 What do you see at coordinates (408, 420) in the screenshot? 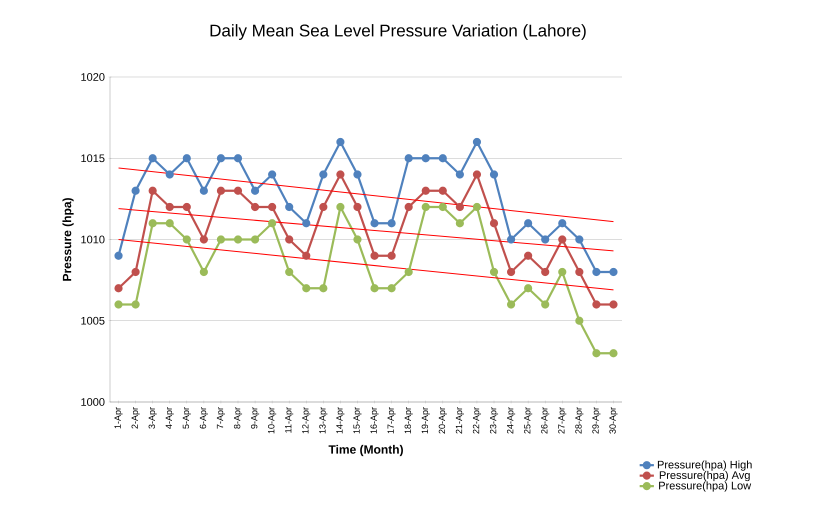
I see `x-tick-label: 18-Apr` at bounding box center [408, 420].